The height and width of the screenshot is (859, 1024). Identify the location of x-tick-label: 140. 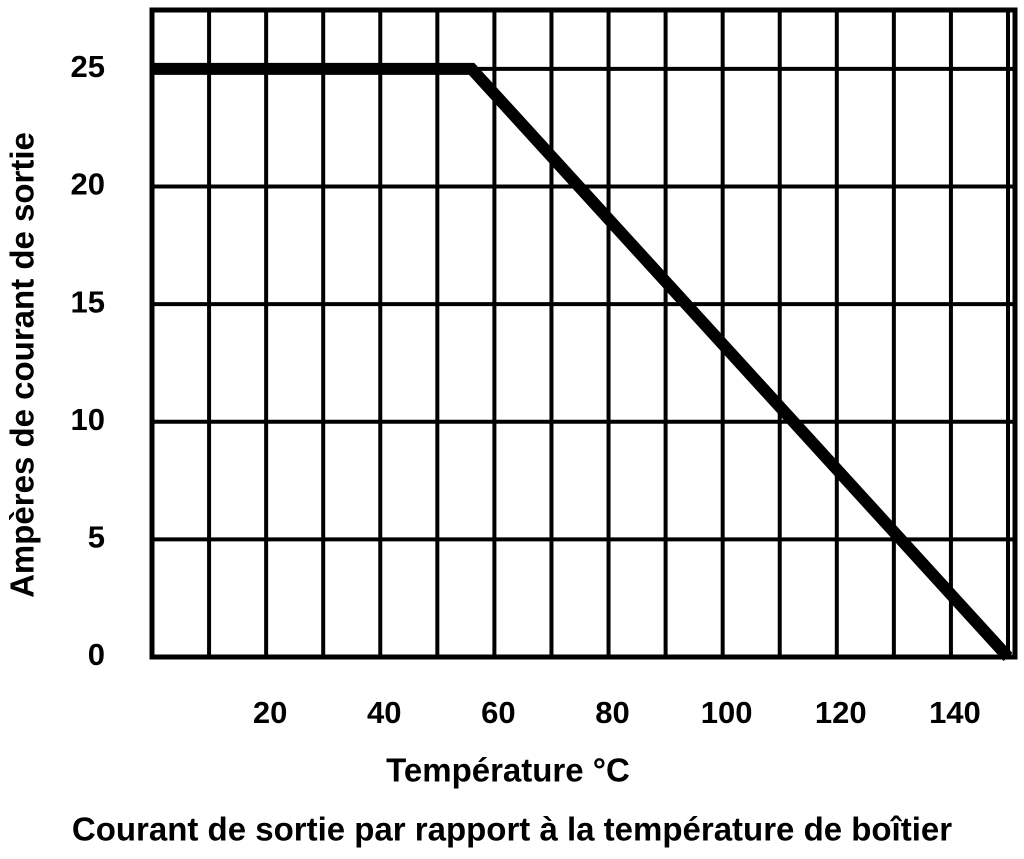
(955, 712).